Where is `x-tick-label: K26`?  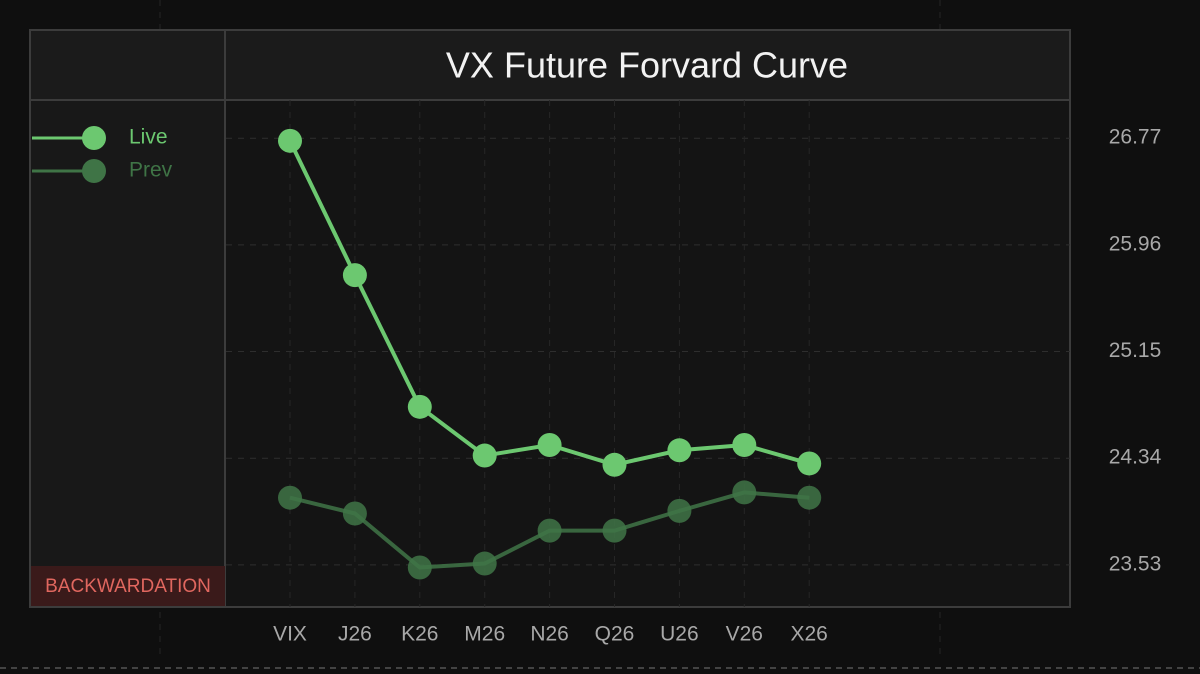
x-tick-label: K26 is located at coordinates (419, 634).